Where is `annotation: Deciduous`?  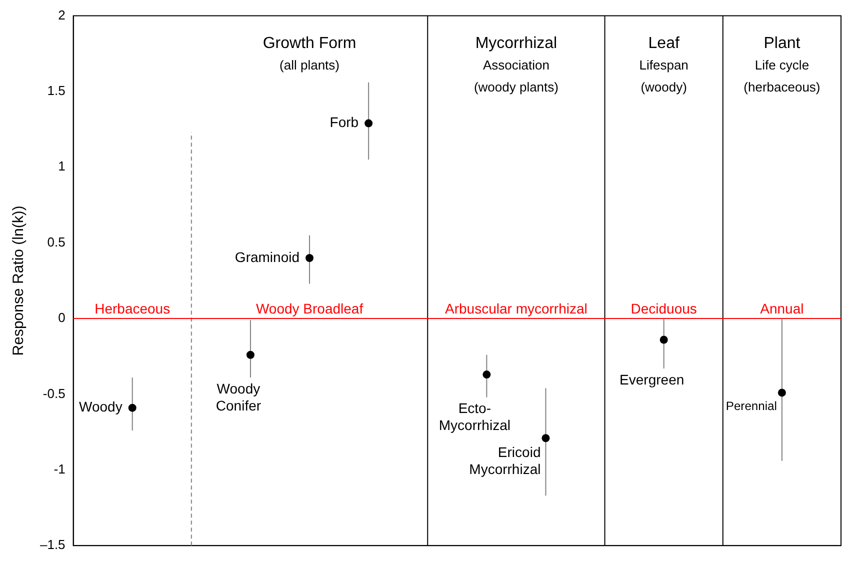
annotation: Deciduous is located at coordinates (663, 308).